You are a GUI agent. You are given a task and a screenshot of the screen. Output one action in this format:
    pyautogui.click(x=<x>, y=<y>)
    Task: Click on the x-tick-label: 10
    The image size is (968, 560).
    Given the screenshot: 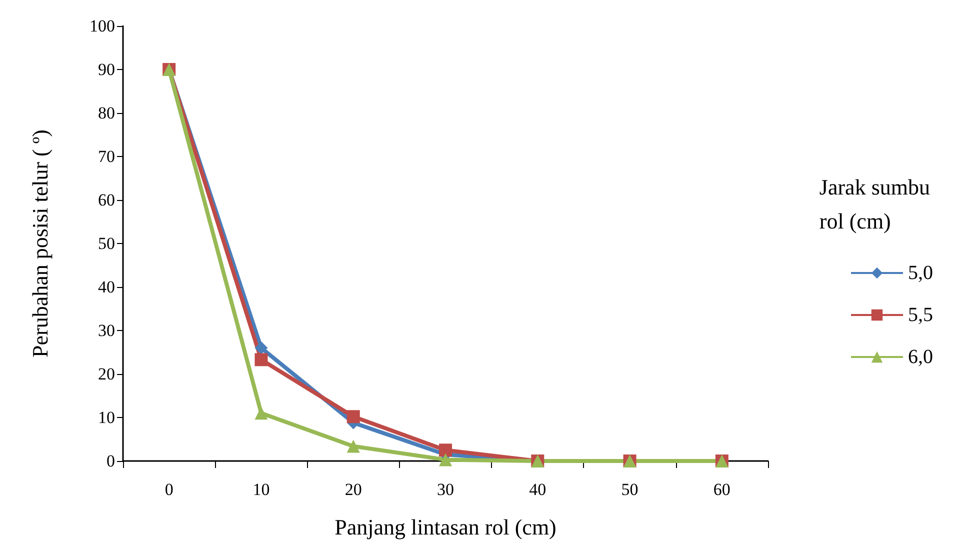 What is the action you would take?
    pyautogui.click(x=261, y=489)
    